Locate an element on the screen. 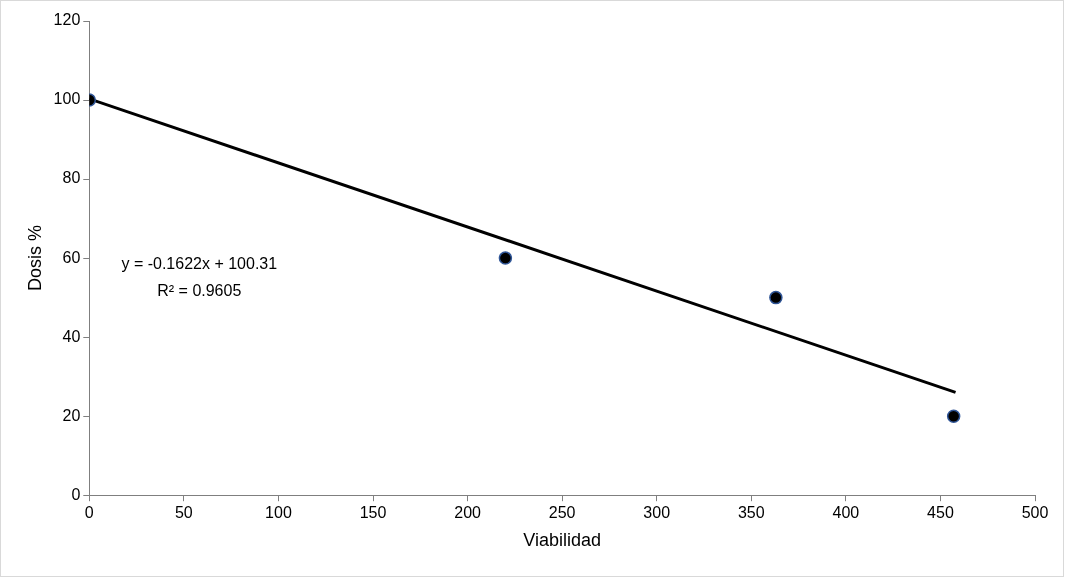  y-tick-label: 60 is located at coordinates (71, 257).